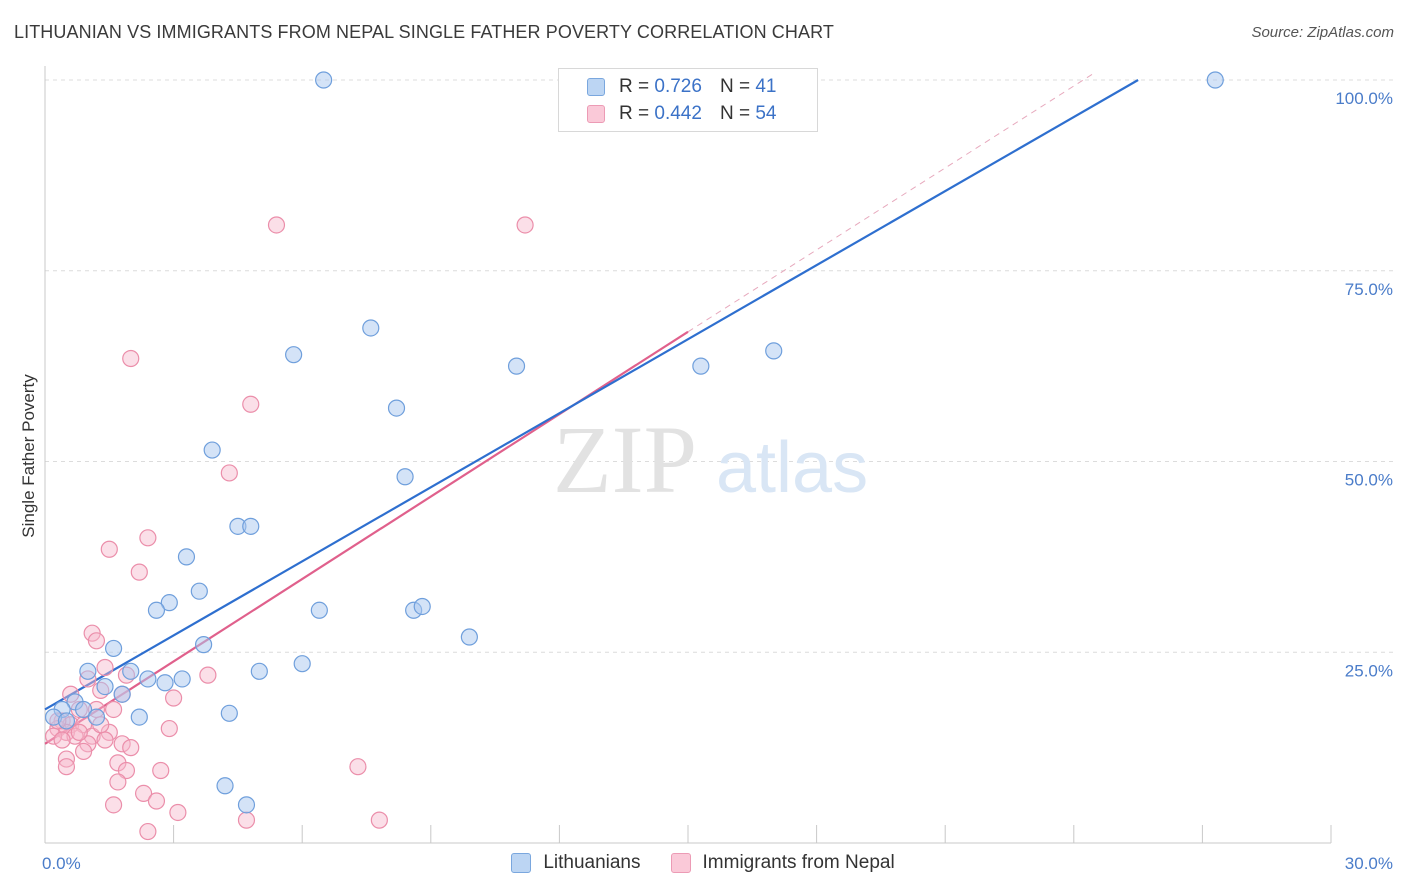  I want to click on legend-row-nepal: R = 0.442 N = 54, so click(681, 114).